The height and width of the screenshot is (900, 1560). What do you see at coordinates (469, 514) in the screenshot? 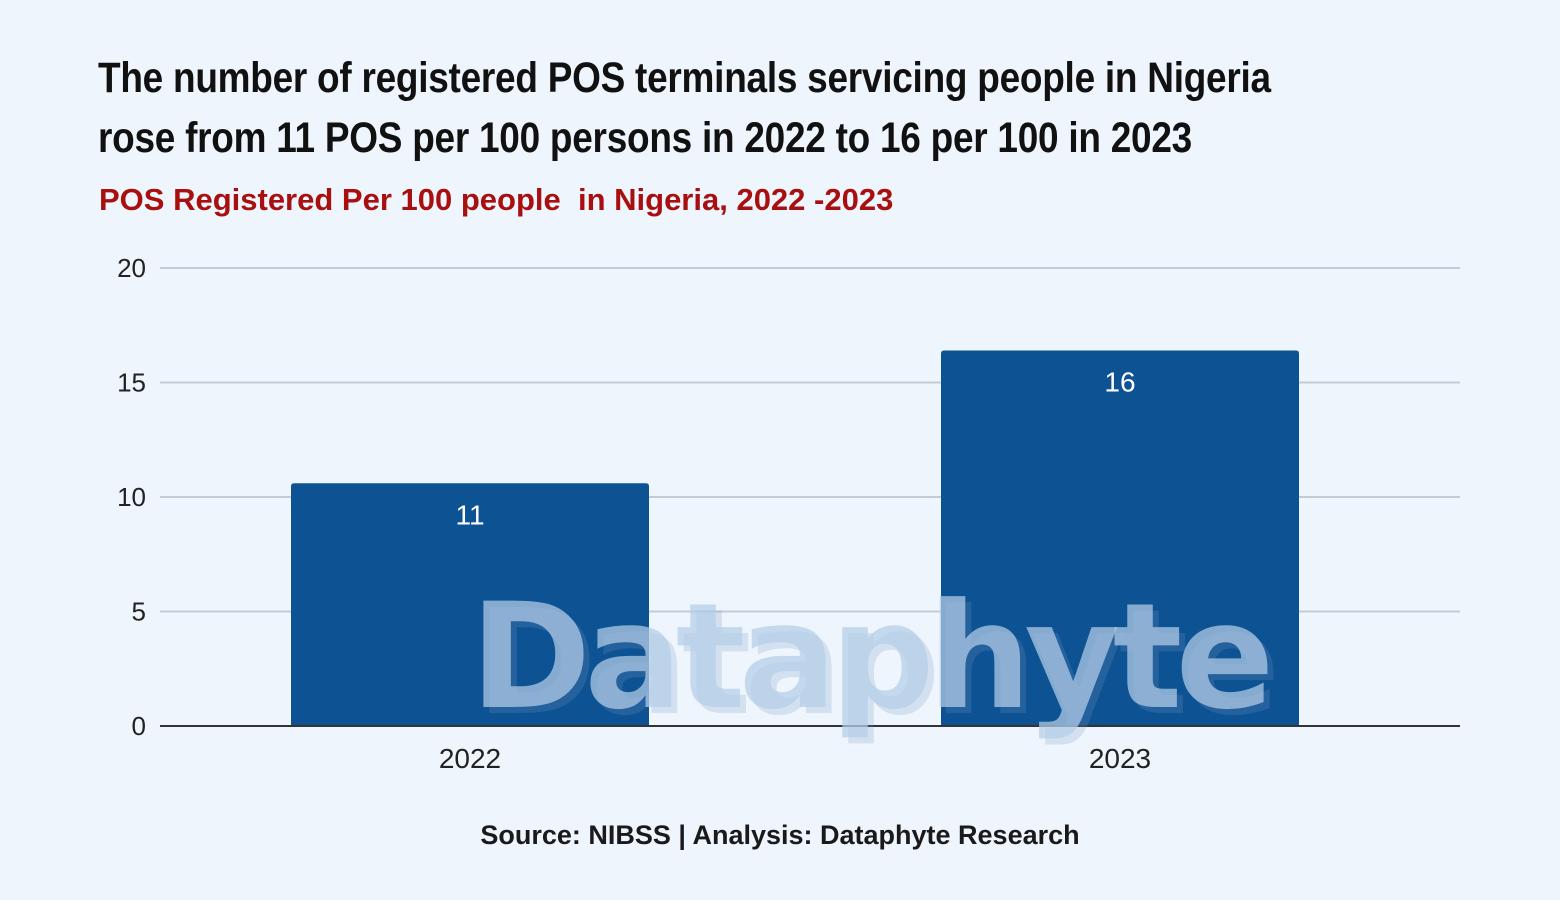
I see `bar-data-label-2022: 11` at bounding box center [469, 514].